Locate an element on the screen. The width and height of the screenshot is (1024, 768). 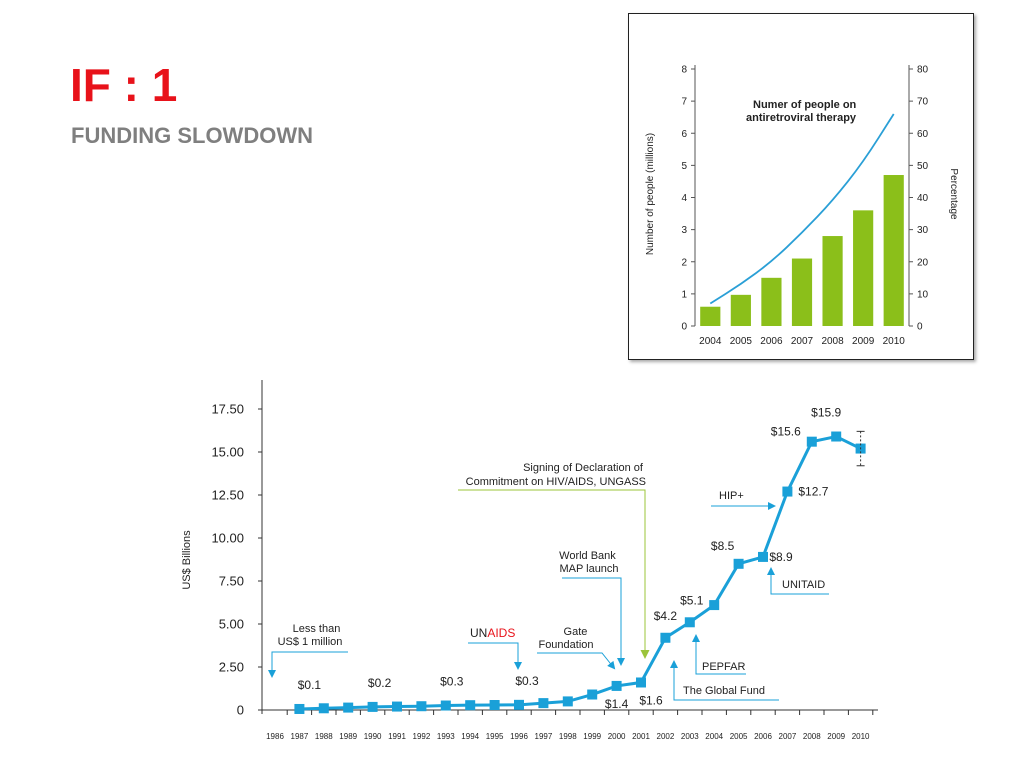
main-y-tick-label: 7.50 is located at coordinates (231, 581).